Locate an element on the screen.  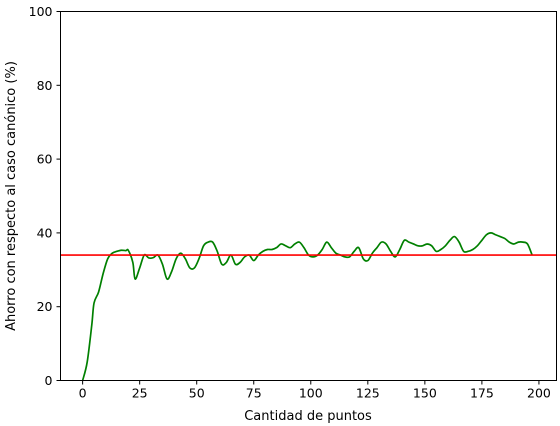
x-axis-ticks: 0 25 50 75 100 125 150 175 200 is located at coordinates (315, 390).